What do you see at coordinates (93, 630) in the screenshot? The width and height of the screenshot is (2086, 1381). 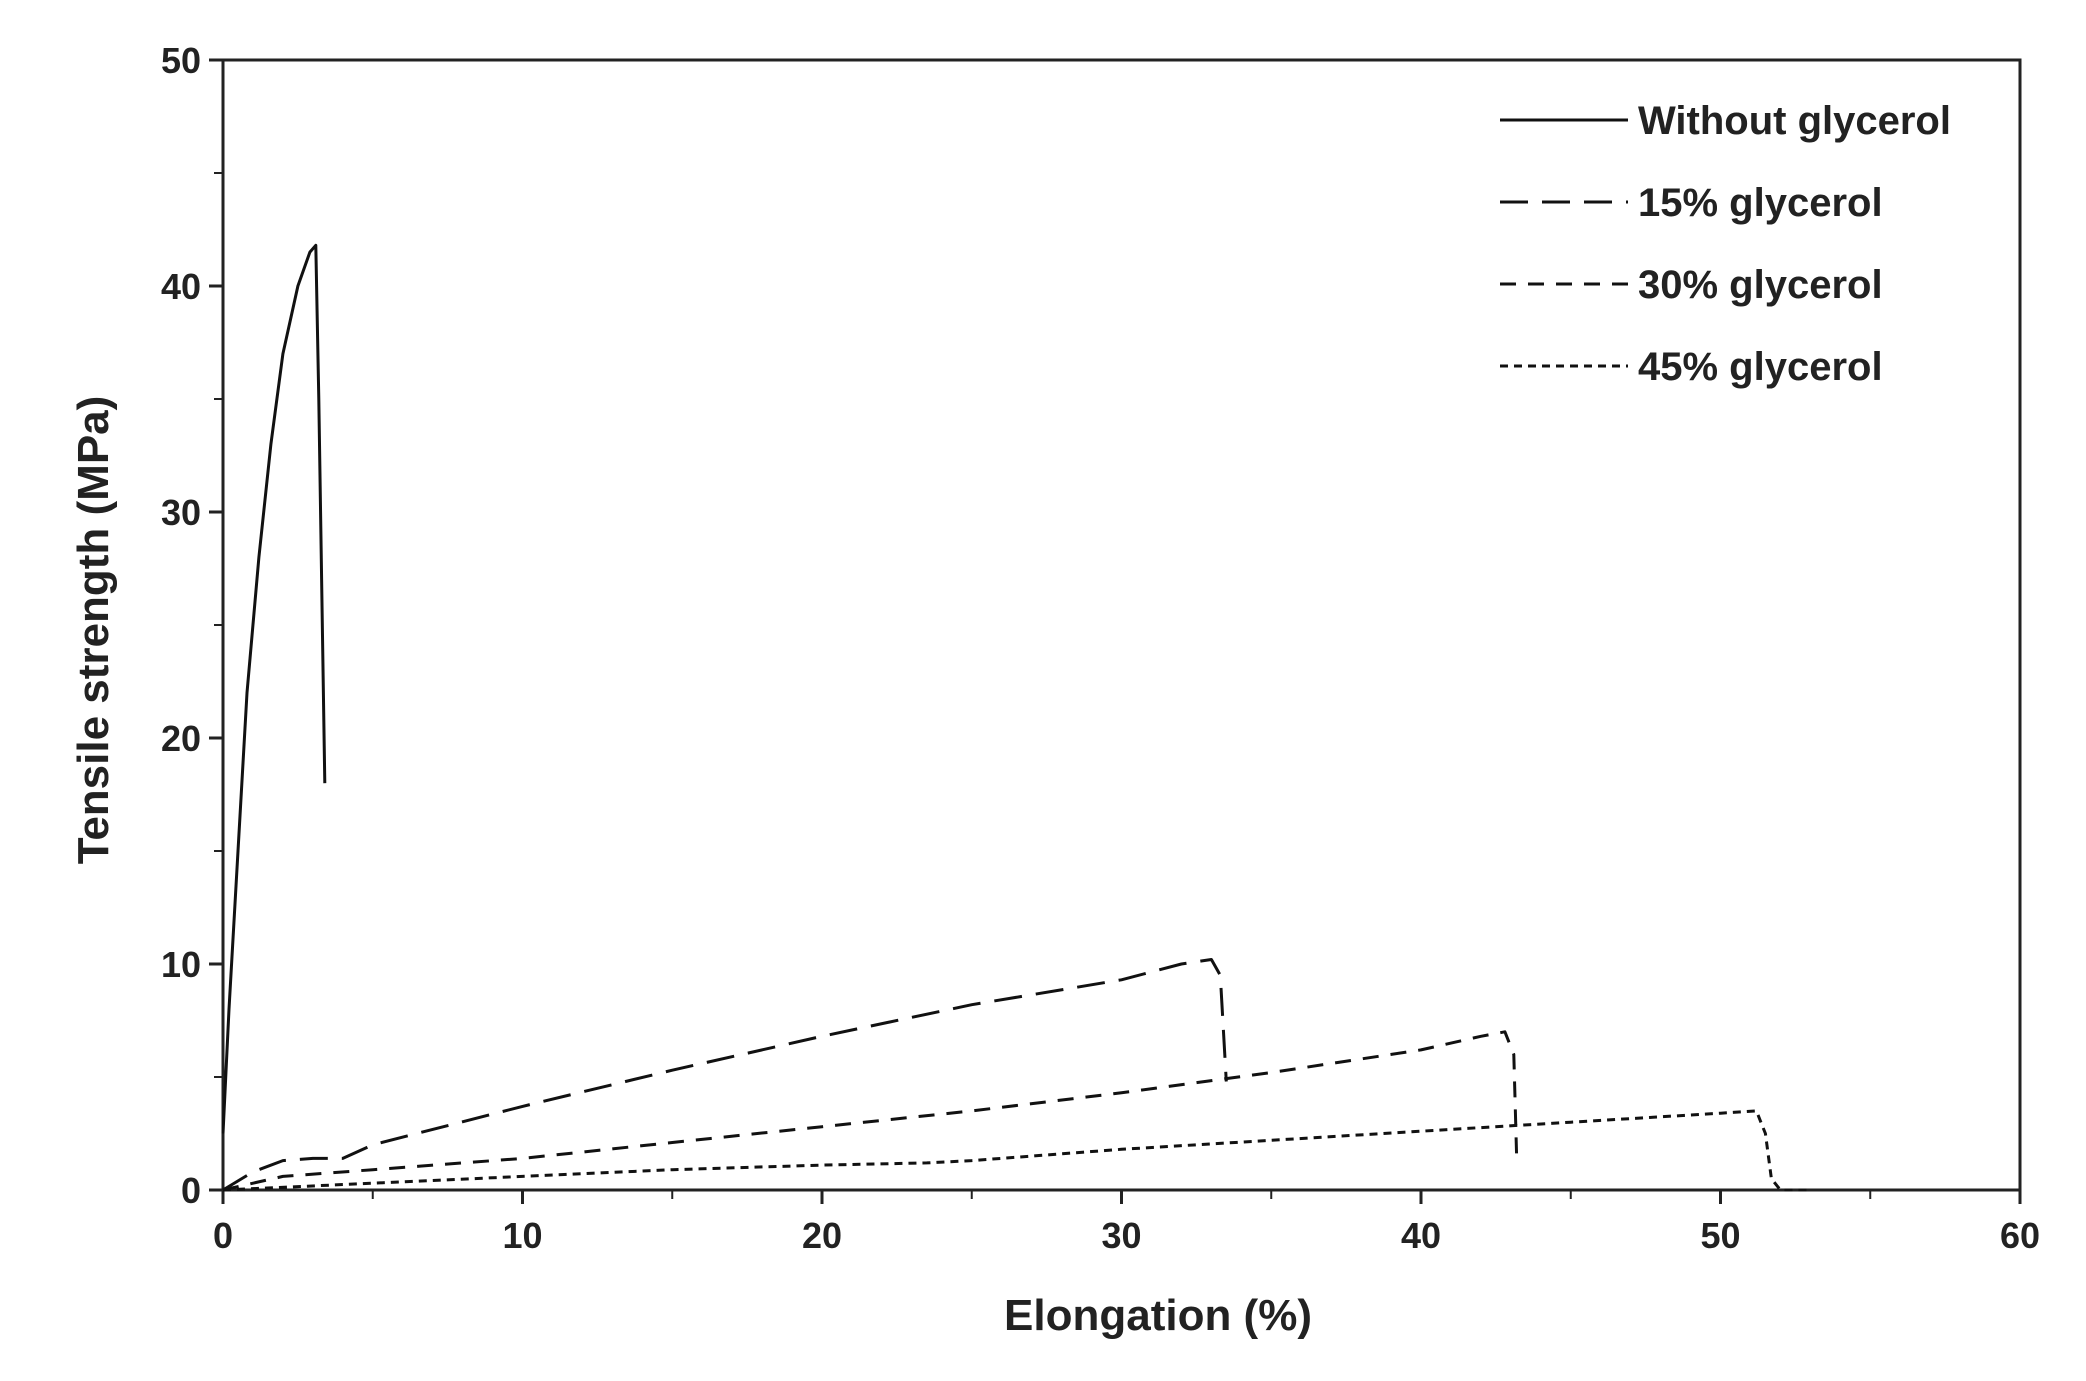 I see `y-axis-title: Tensile strength (MPa)` at bounding box center [93, 630].